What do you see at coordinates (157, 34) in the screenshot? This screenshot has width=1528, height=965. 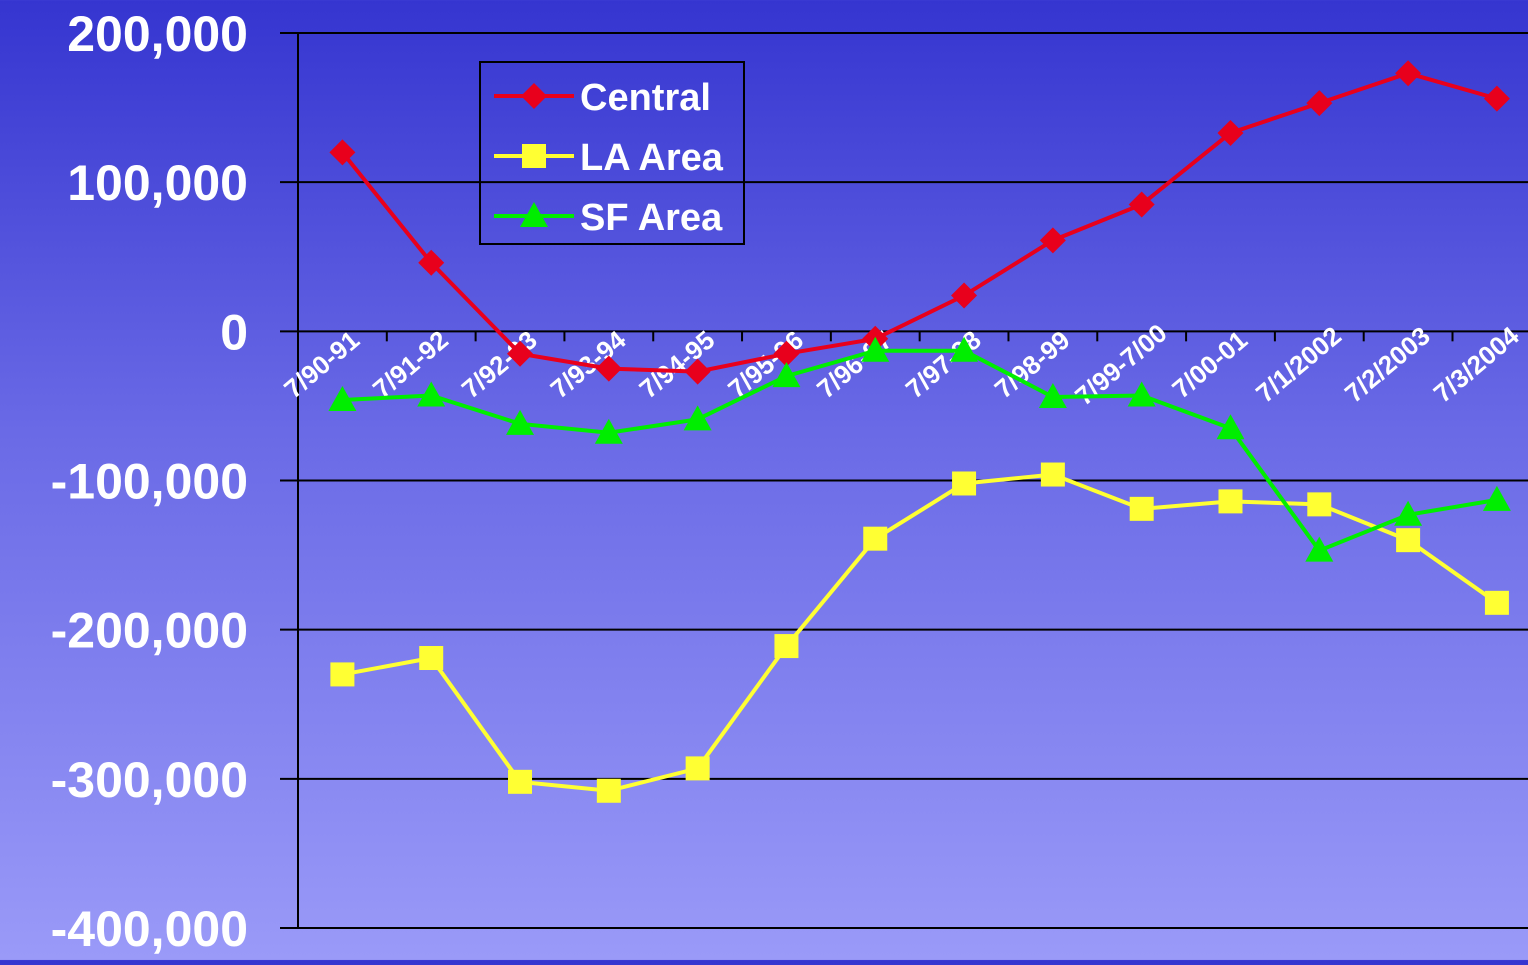 I see `y-tick-label: 200,000` at bounding box center [157, 34].